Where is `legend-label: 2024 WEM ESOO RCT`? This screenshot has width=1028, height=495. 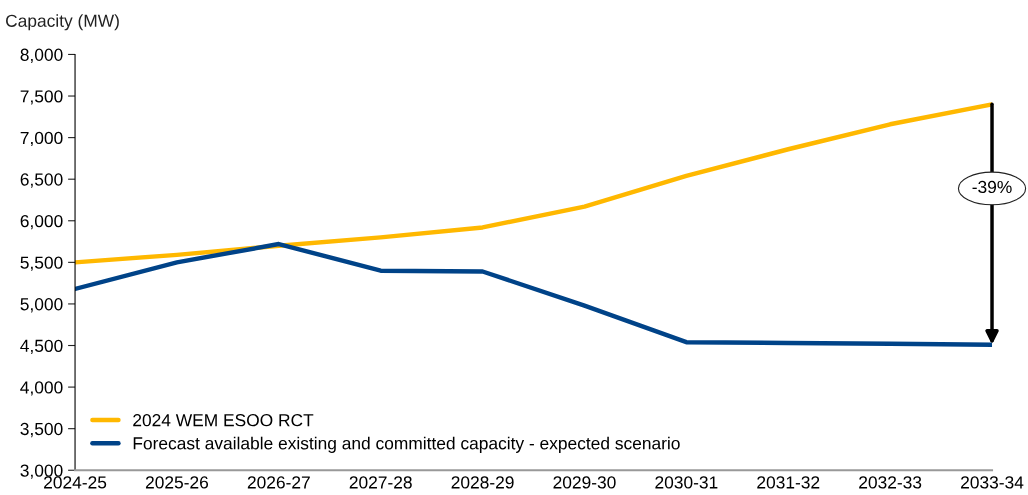
legend-label: 2024 WEM ESOO RCT is located at coordinates (223, 420).